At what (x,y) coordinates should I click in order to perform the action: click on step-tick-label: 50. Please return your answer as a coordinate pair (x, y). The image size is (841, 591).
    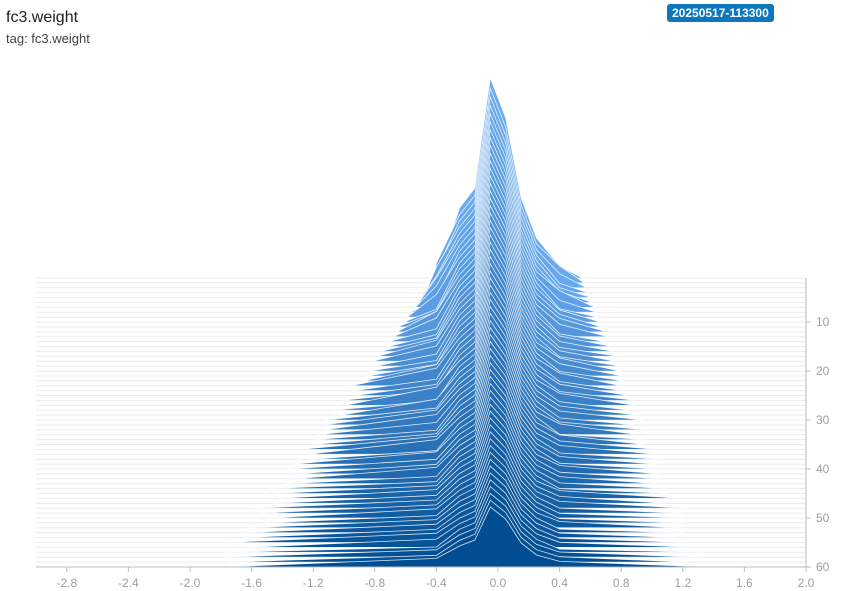
    Looking at the image, I should click on (823, 518).